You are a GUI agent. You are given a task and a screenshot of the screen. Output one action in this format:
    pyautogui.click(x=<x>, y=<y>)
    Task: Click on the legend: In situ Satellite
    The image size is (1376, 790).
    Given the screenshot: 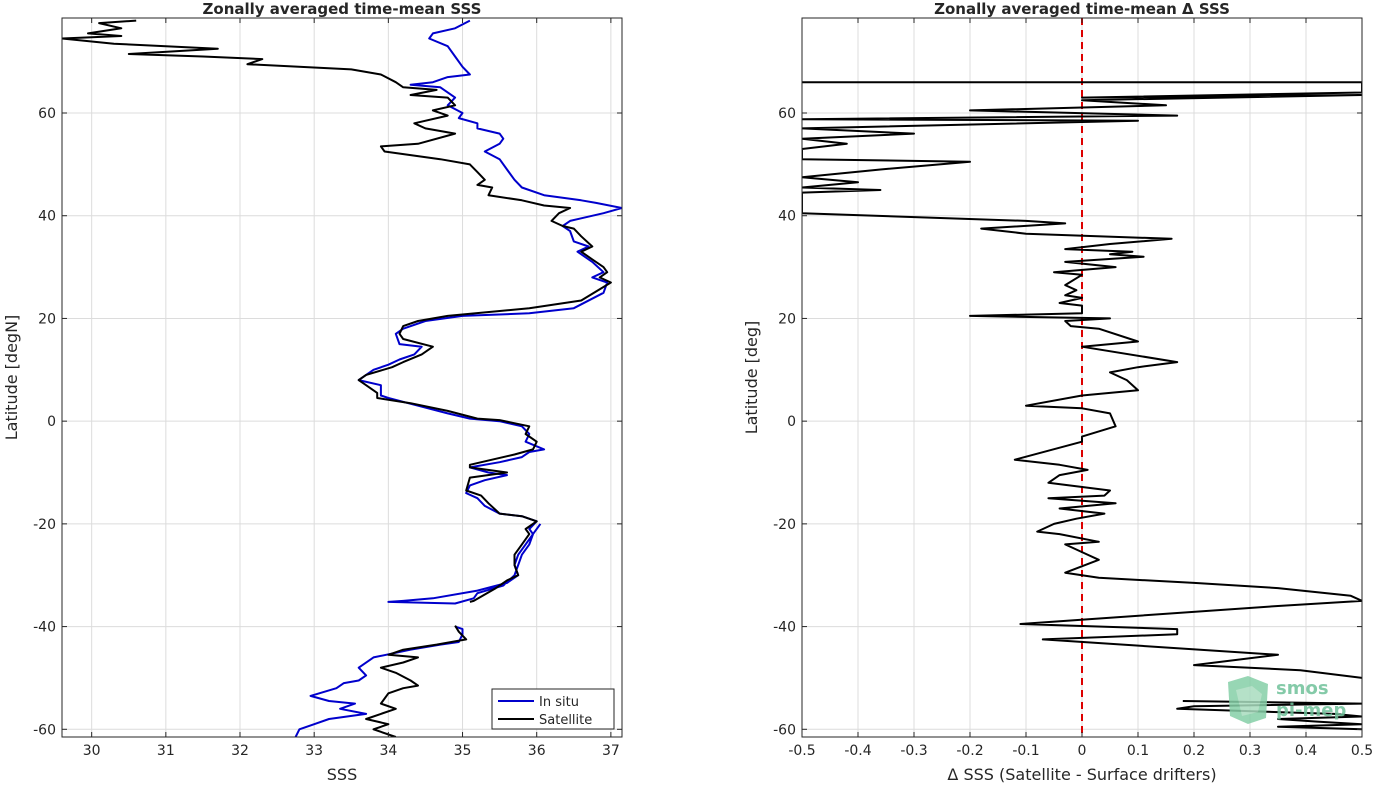 What is the action you would take?
    pyautogui.click(x=553, y=709)
    